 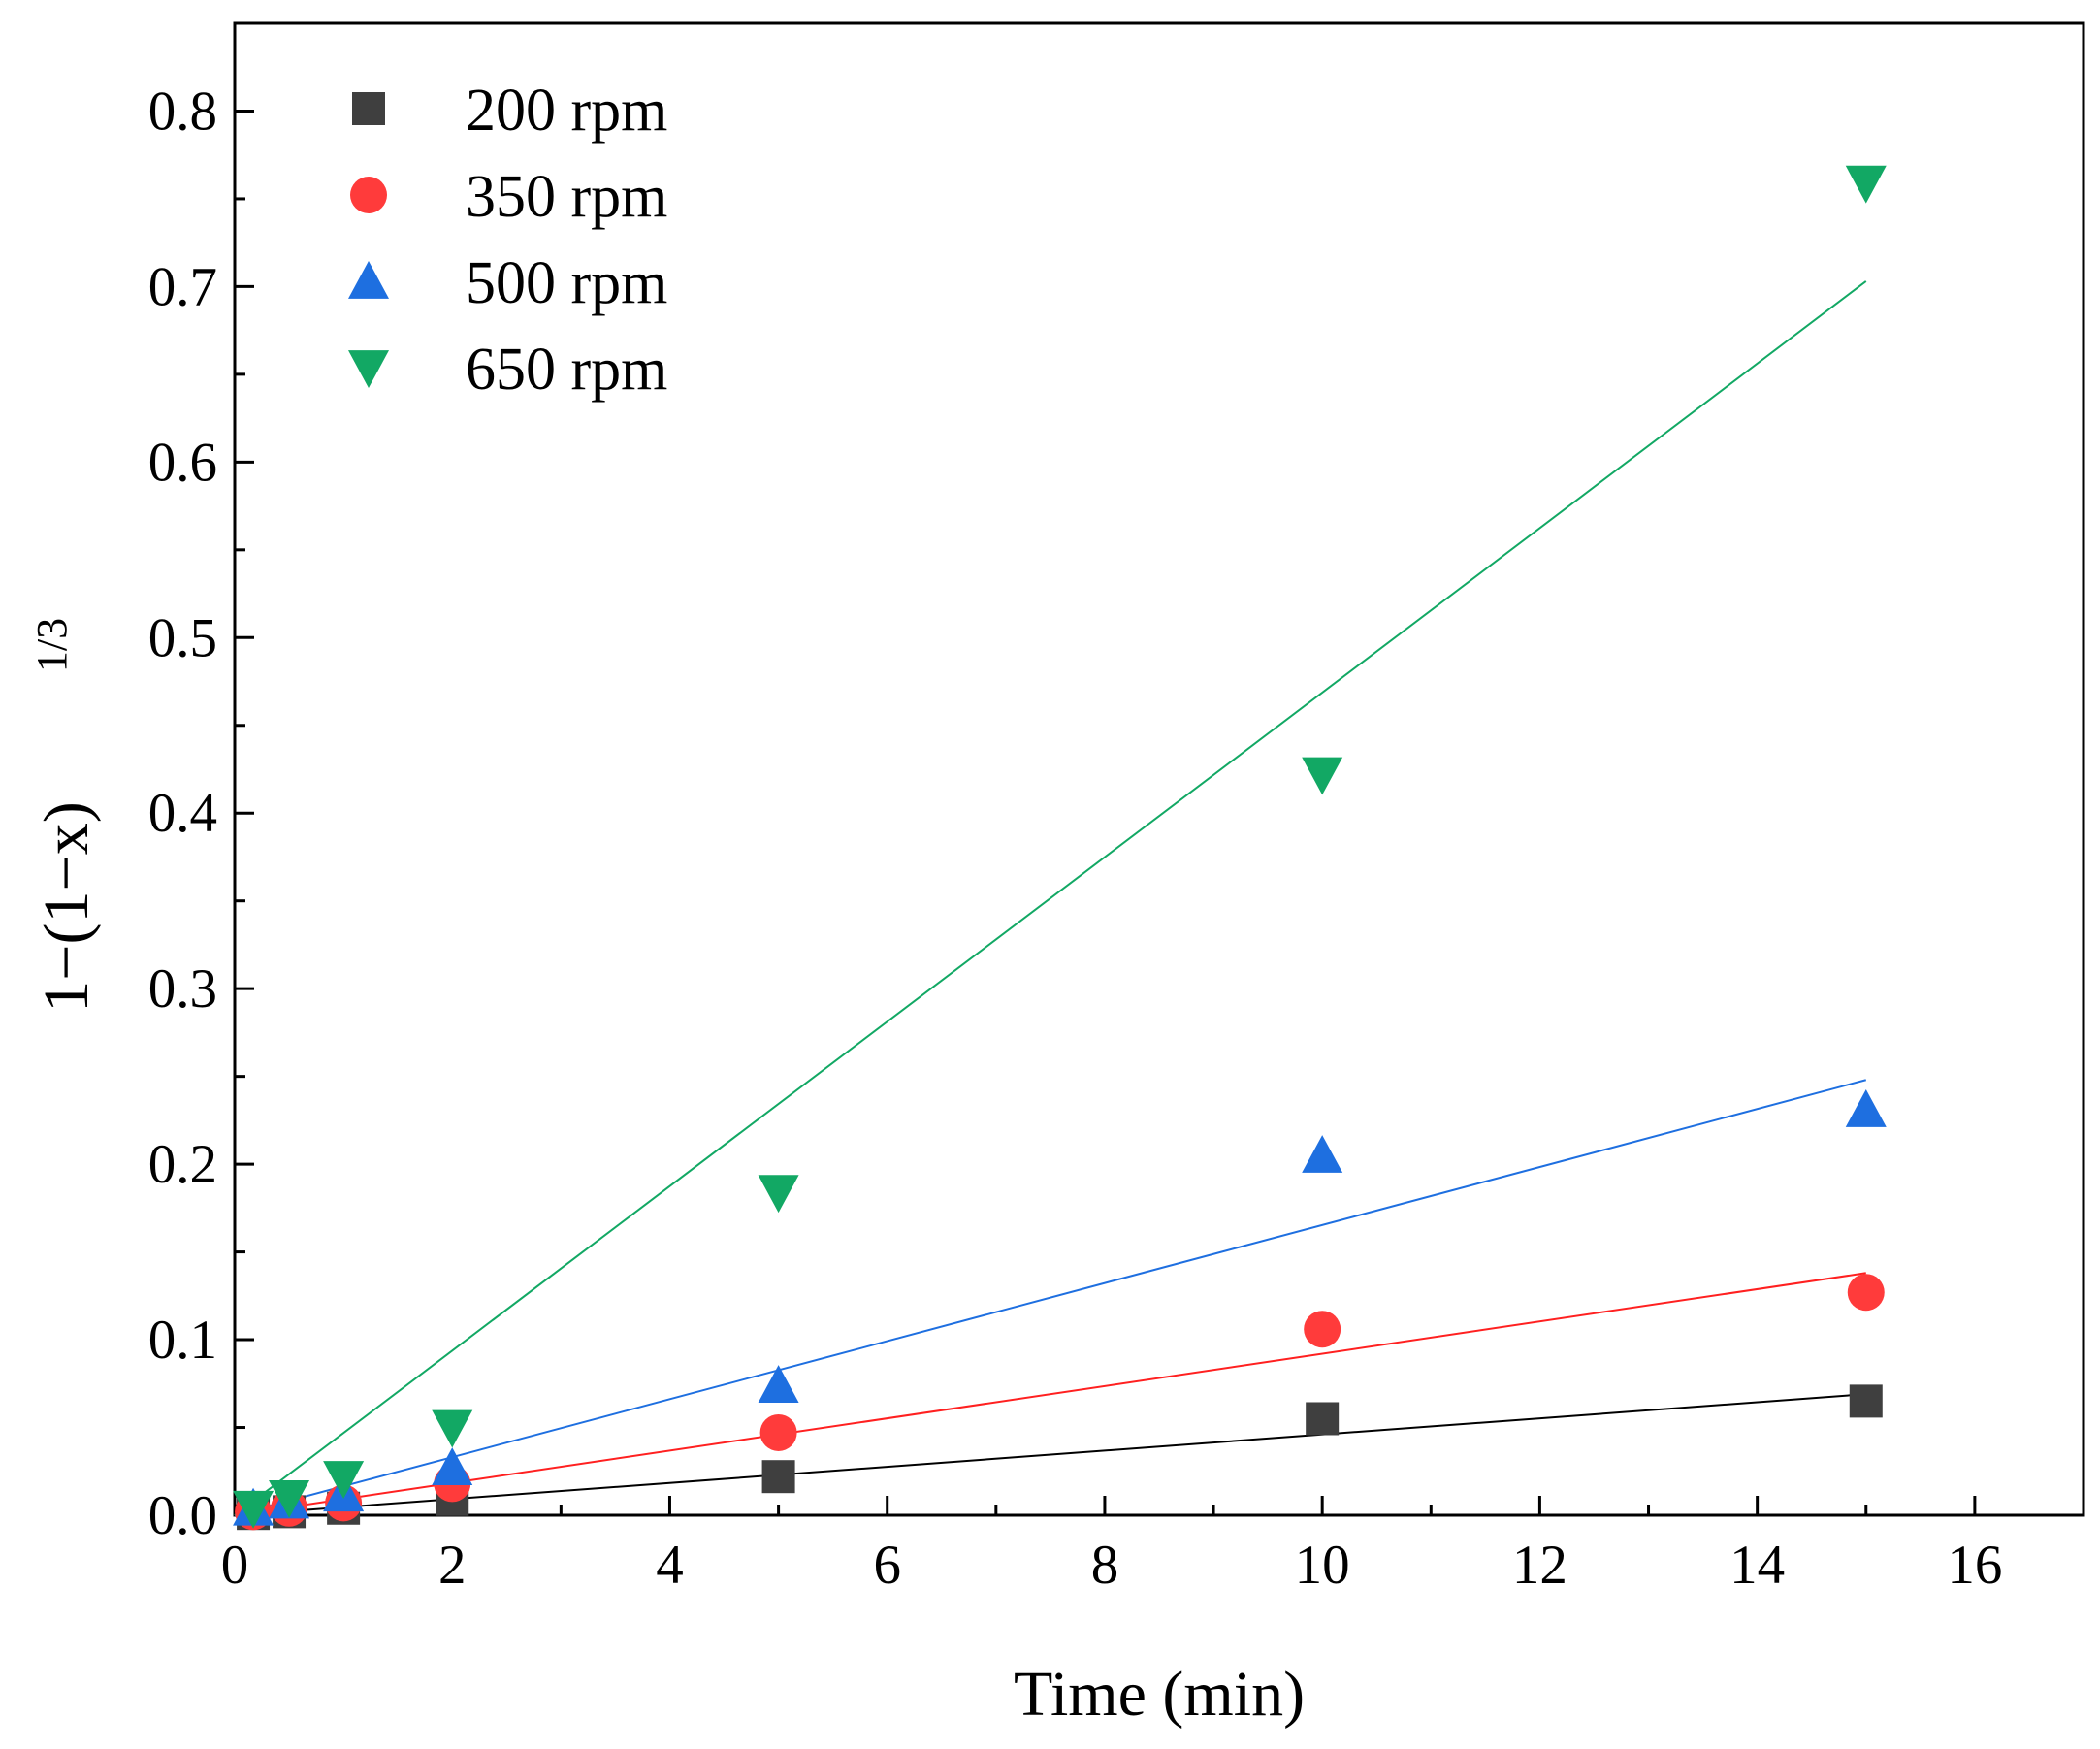 I want to click on x-axis-title: Time (min), so click(x=1159, y=1695).